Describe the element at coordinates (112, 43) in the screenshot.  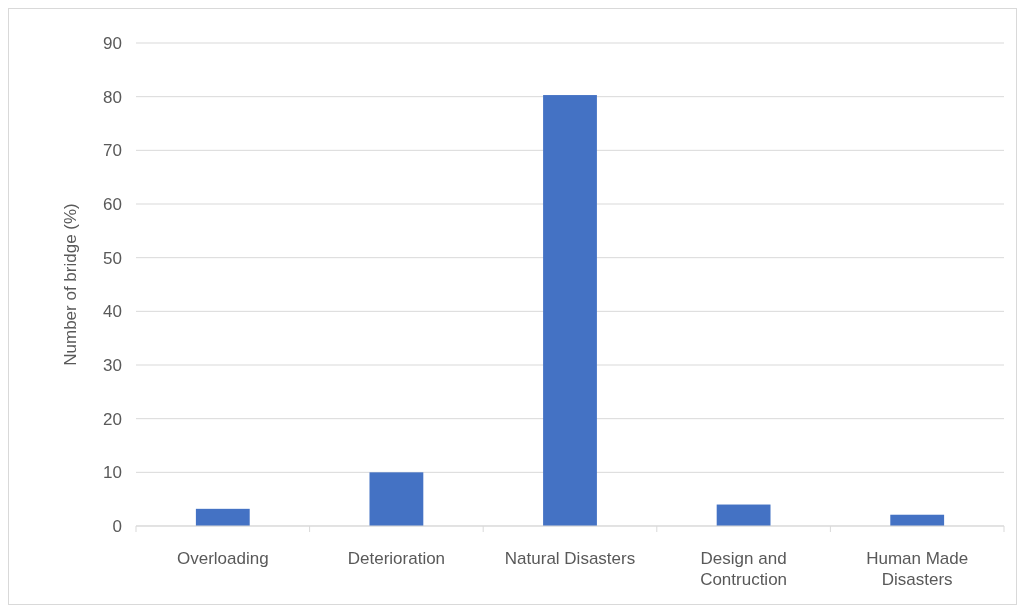
I see `y-tick-label: 90` at that location.